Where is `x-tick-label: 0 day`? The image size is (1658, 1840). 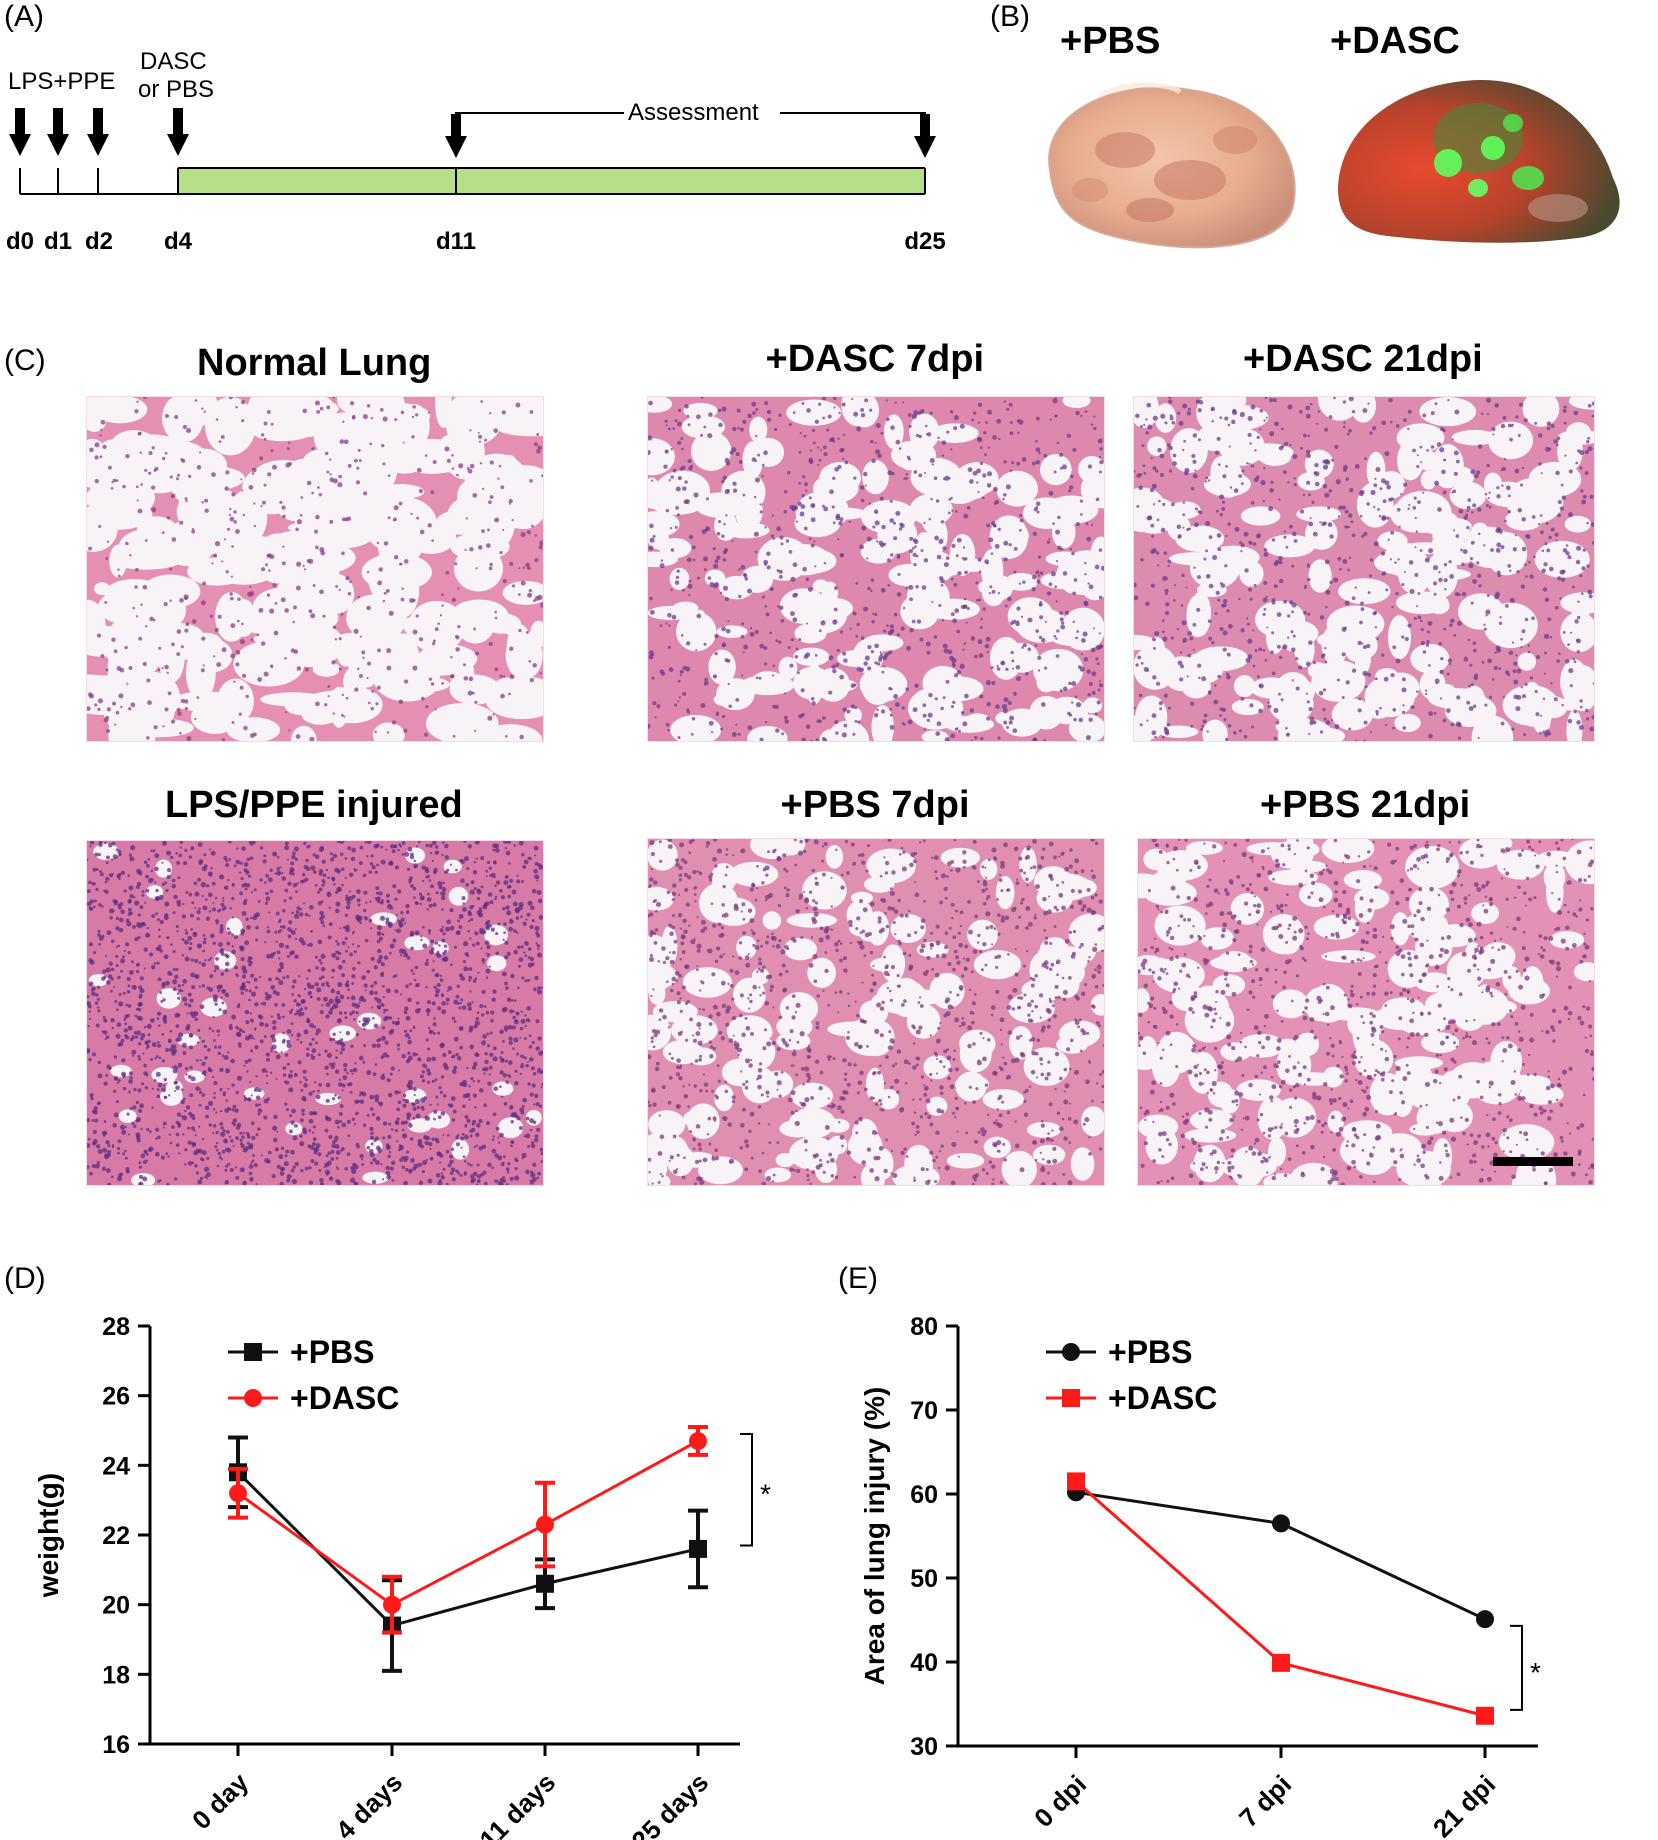 x-tick-label: 0 day is located at coordinates (220, 1801).